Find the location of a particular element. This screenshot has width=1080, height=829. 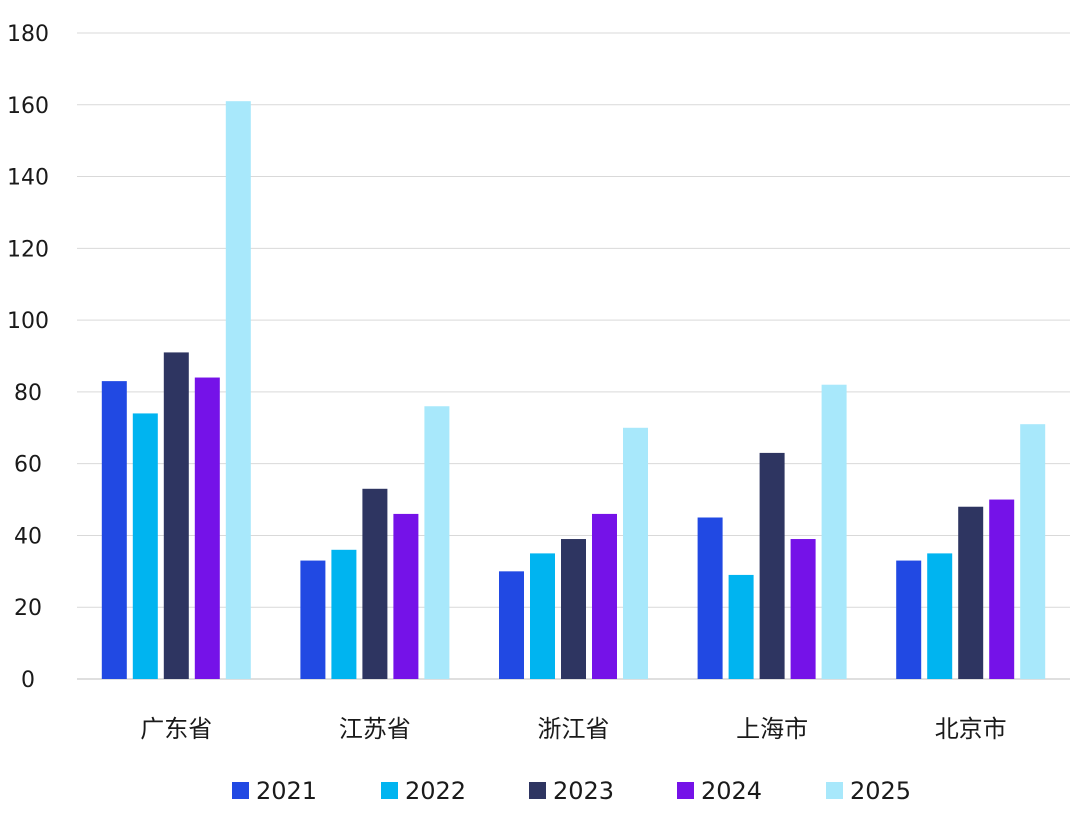

legend-label: 2024 is located at coordinates (731, 791).